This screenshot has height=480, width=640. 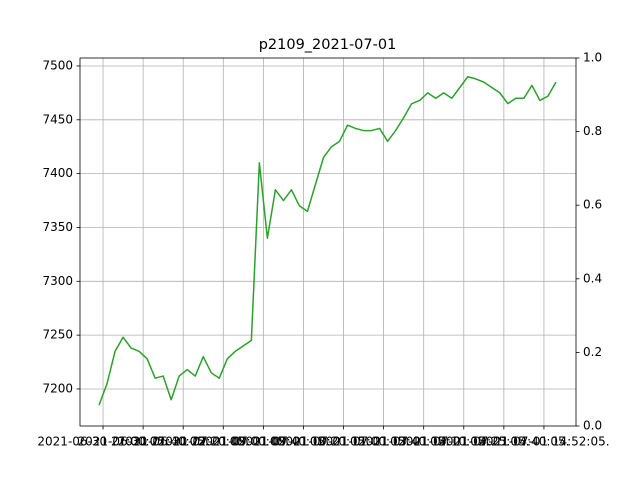 I want to click on y2-tick-label: 0.8, so click(x=592, y=131).